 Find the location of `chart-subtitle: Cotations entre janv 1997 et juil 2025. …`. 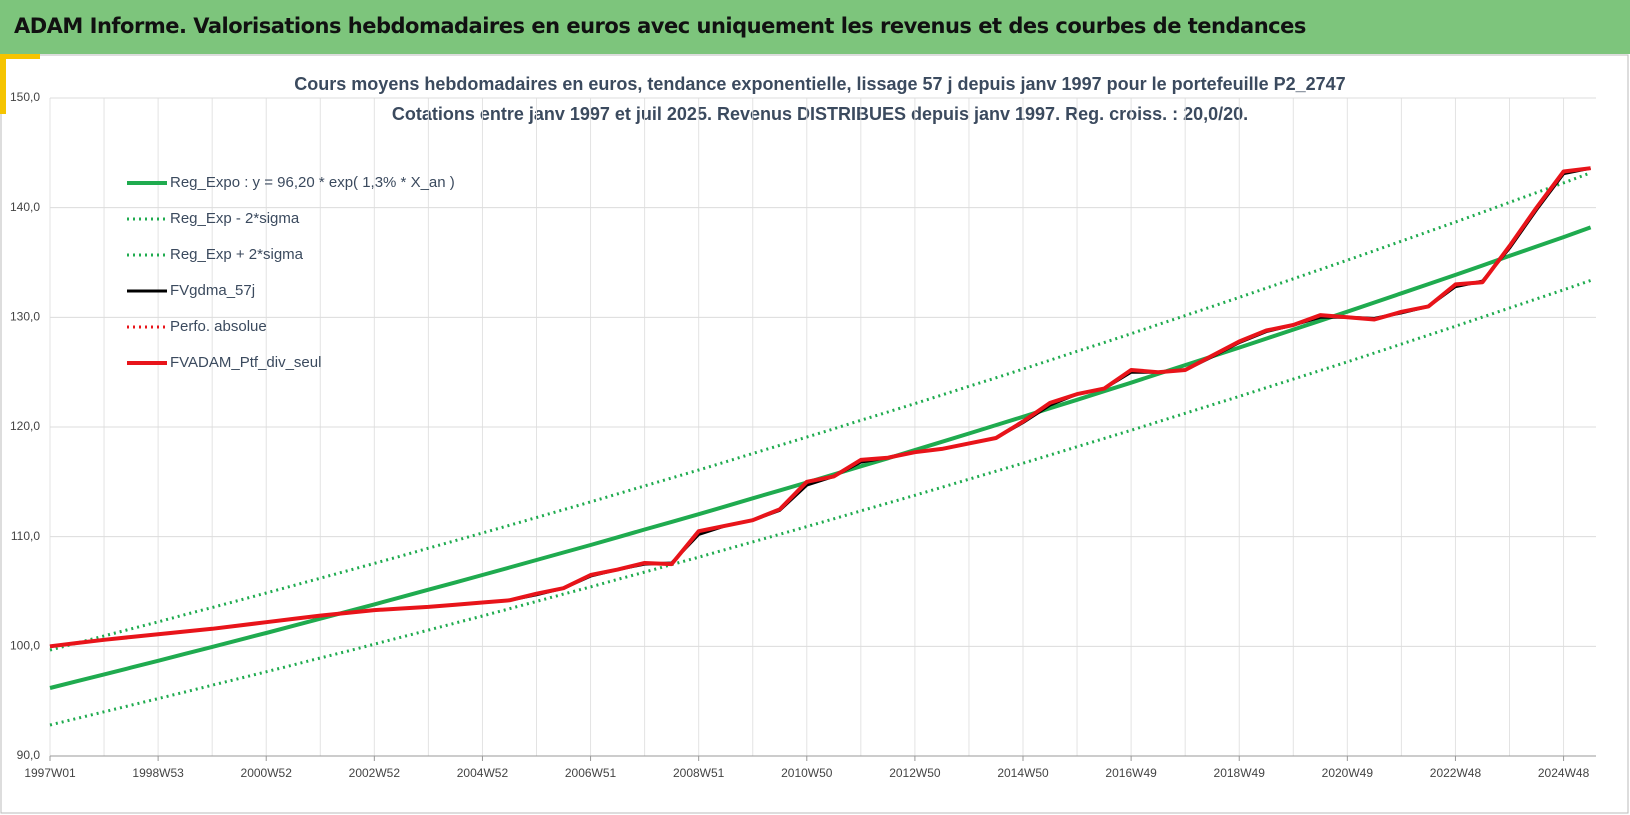

chart-subtitle: Cotations entre janv 1997 et juil 2025. … is located at coordinates (820, 114).